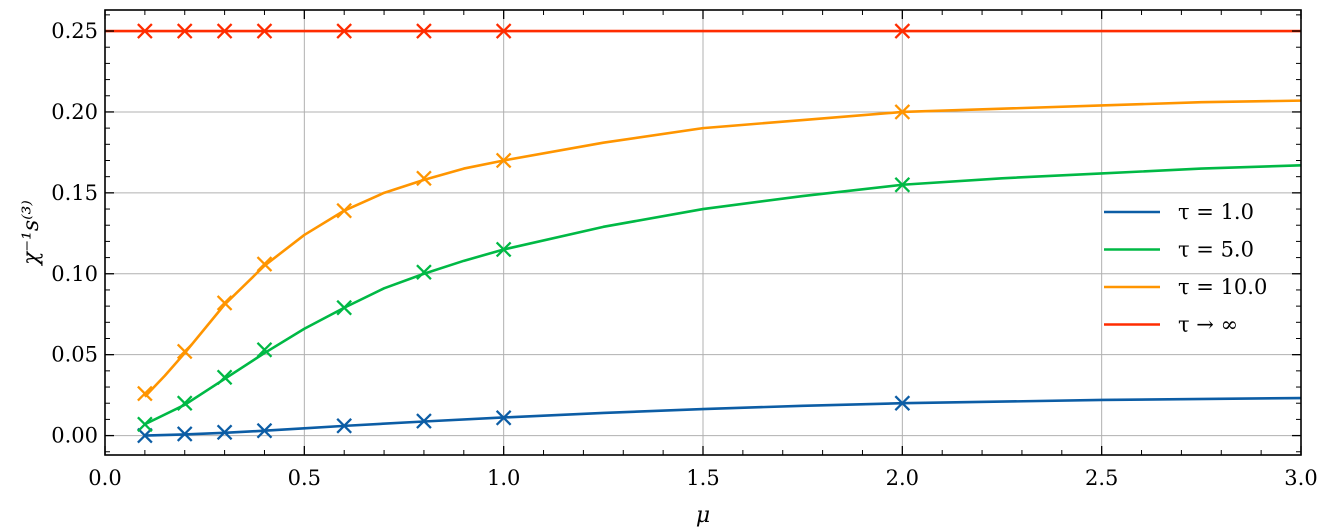 The height and width of the screenshot is (532, 1328). Describe the element at coordinates (702, 478) in the screenshot. I see `x-tick-label: 1.5` at that location.